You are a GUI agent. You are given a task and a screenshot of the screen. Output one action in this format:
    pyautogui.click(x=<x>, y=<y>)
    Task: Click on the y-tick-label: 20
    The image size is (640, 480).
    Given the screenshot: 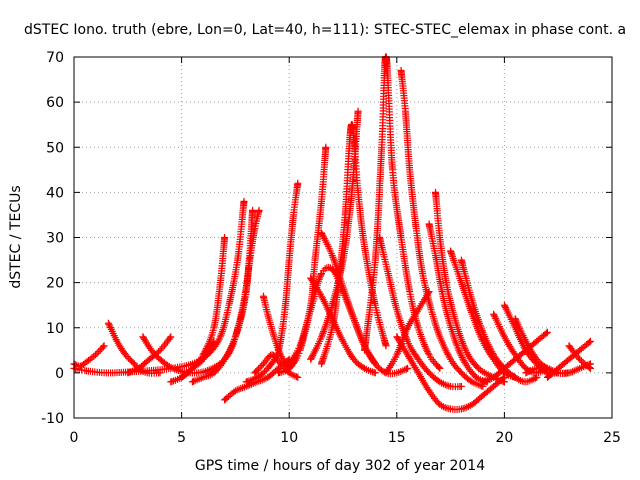 What is the action you would take?
    pyautogui.click(x=55, y=284)
    